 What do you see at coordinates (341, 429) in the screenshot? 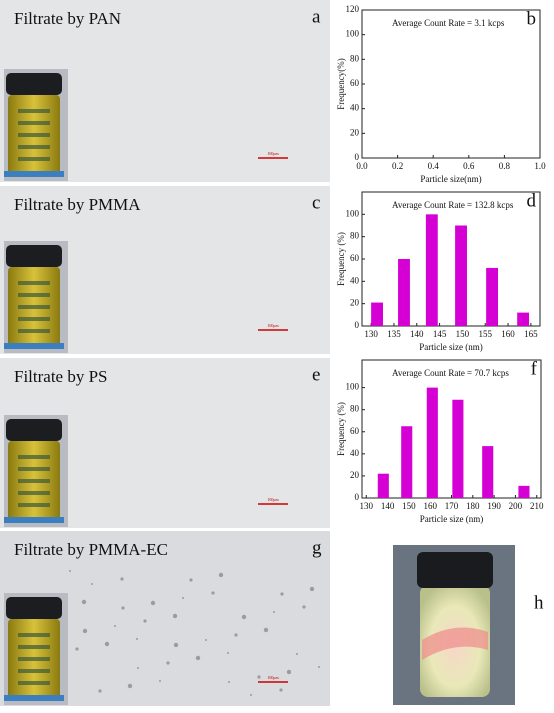
I see `y-axis-label: Frequency (%)` at bounding box center [341, 429].